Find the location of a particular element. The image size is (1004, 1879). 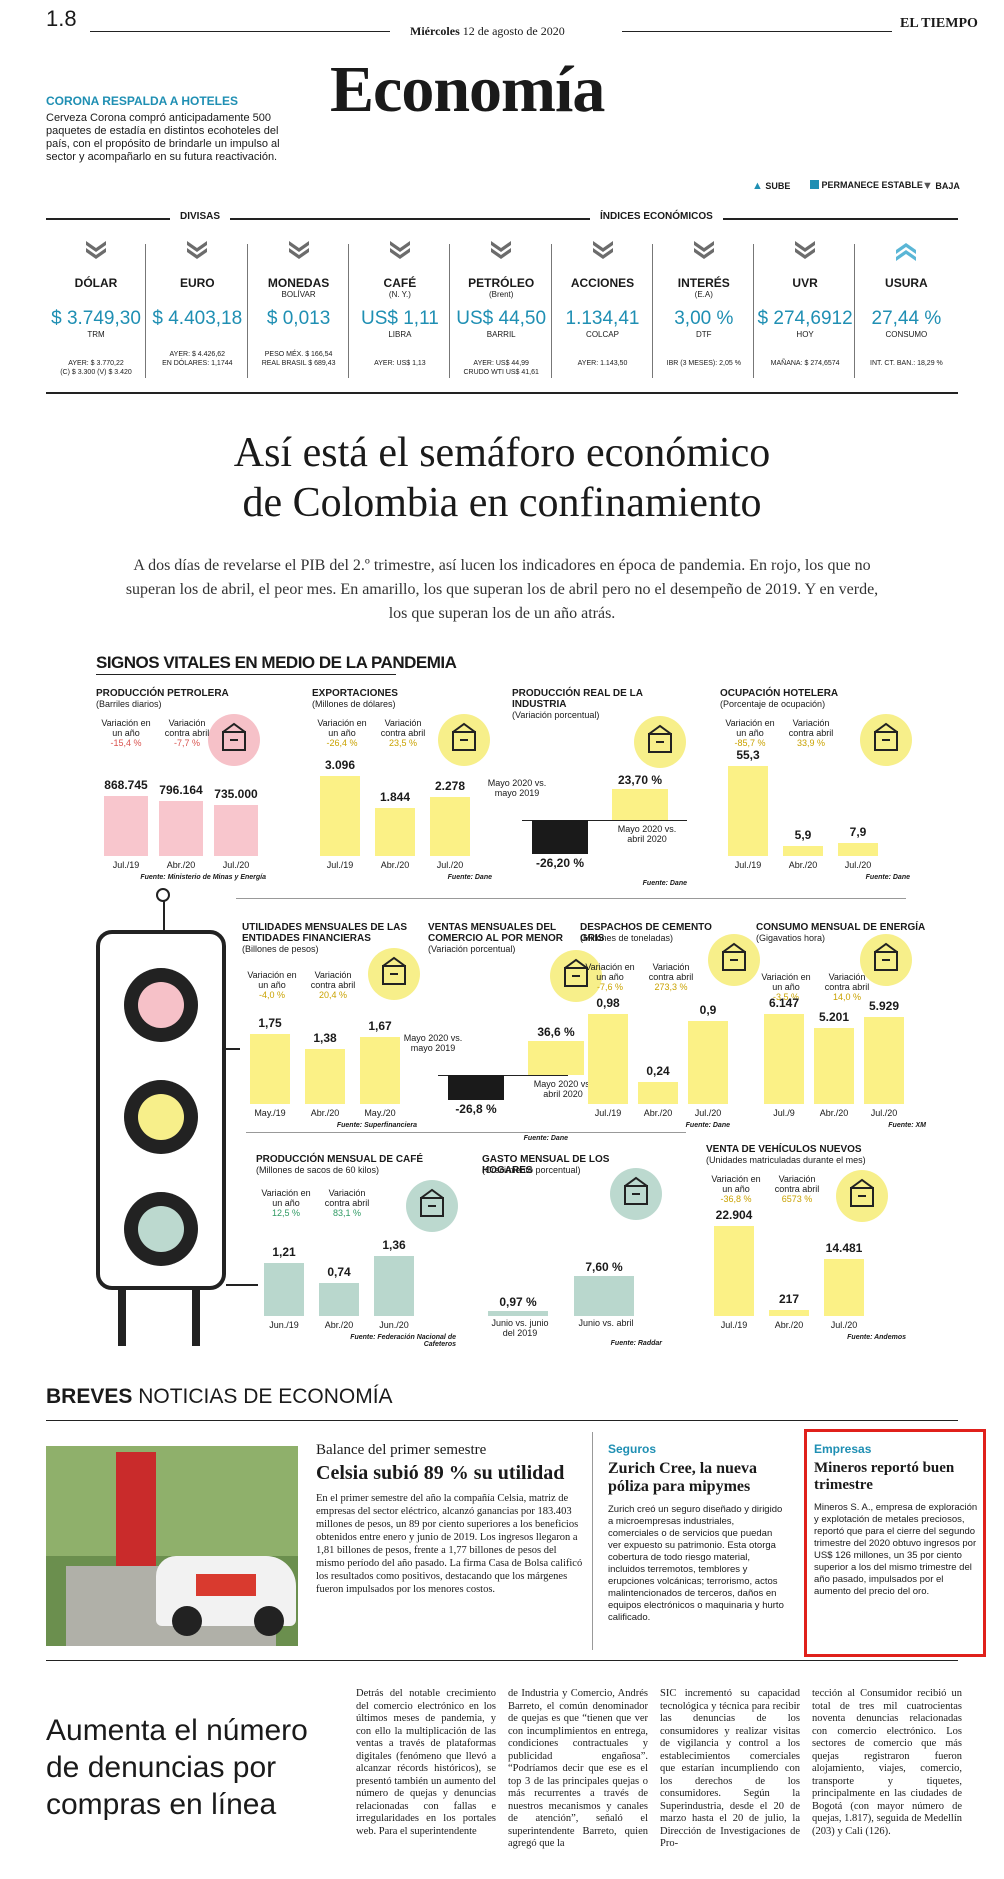

chart-title: PRODUCCIÓN REAL DE LA INDUSTRIA is located at coordinates (577, 699).